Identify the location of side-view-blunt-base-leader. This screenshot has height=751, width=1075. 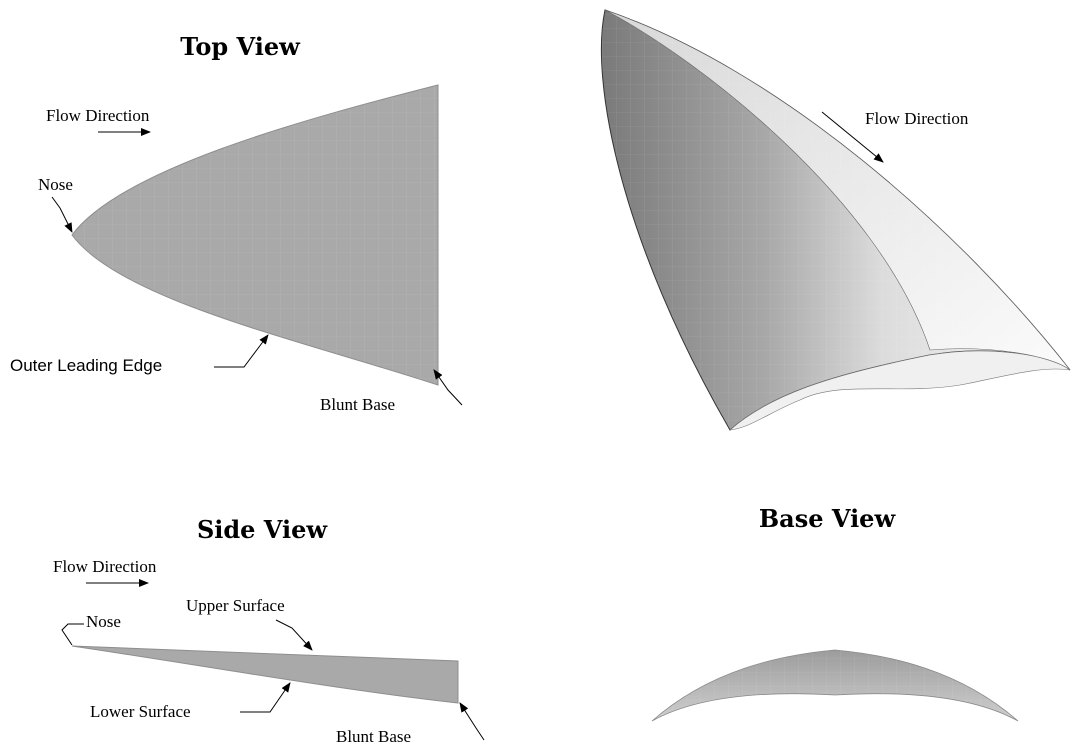
(472, 721).